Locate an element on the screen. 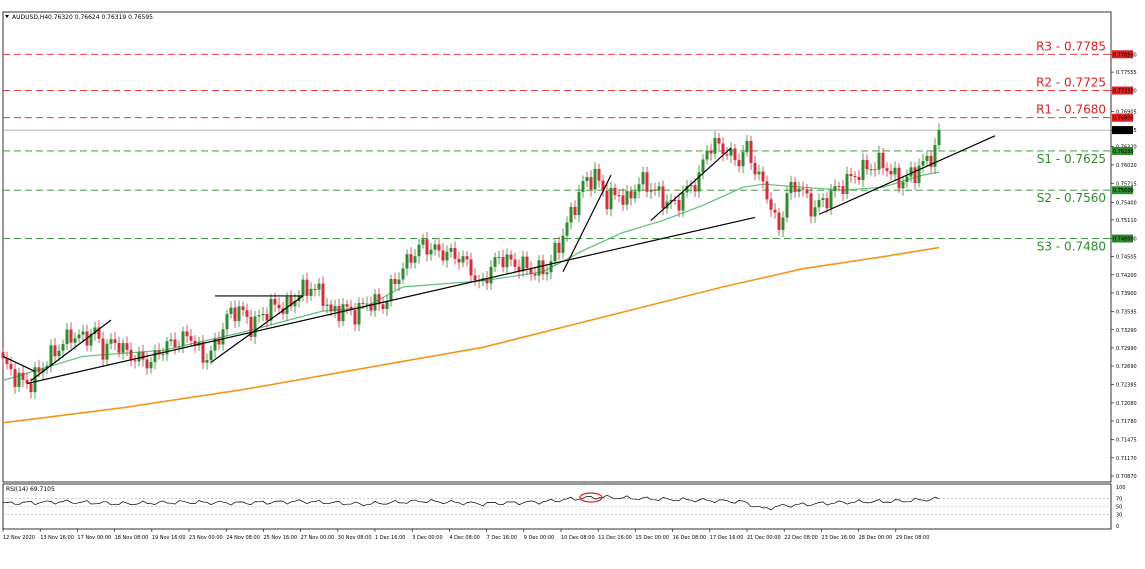 The height and width of the screenshot is (569, 1145). time-tick-label: 27 Nov 00:00 is located at coordinates (318, 538).